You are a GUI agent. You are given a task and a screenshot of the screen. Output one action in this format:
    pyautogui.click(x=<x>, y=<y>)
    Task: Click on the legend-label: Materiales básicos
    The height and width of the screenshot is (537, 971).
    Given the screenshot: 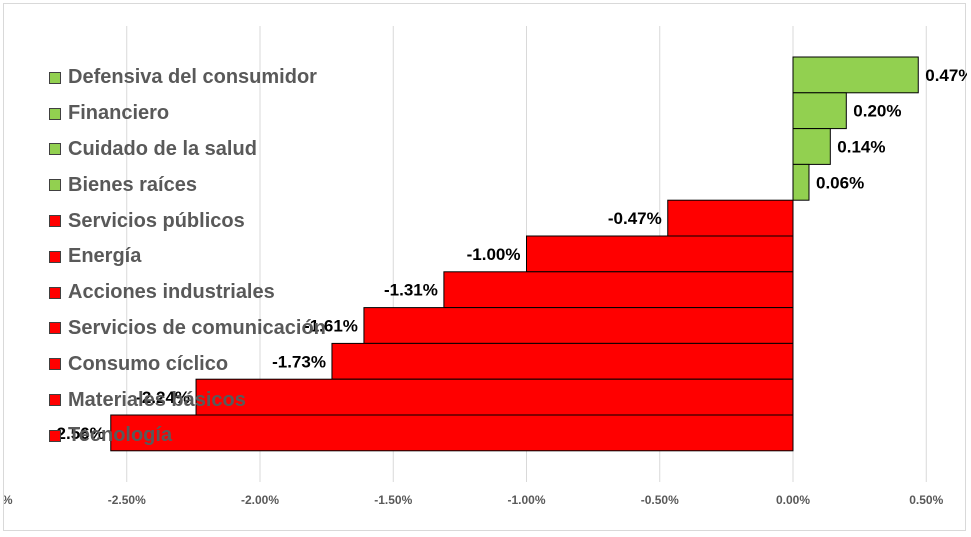 What is the action you would take?
    pyautogui.click(x=157, y=399)
    